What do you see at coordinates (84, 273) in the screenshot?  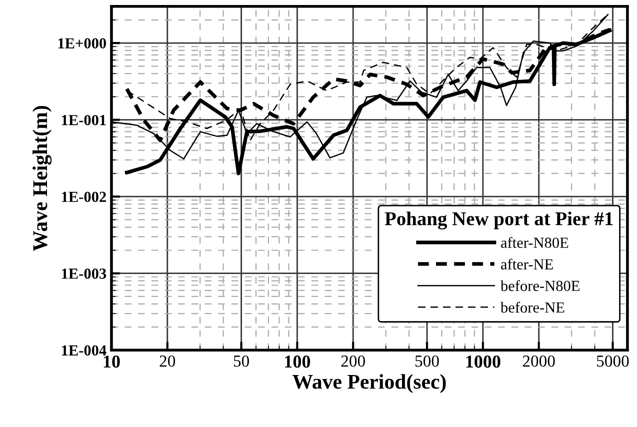 I see `y-tick-label: 1E-003` at bounding box center [84, 273].